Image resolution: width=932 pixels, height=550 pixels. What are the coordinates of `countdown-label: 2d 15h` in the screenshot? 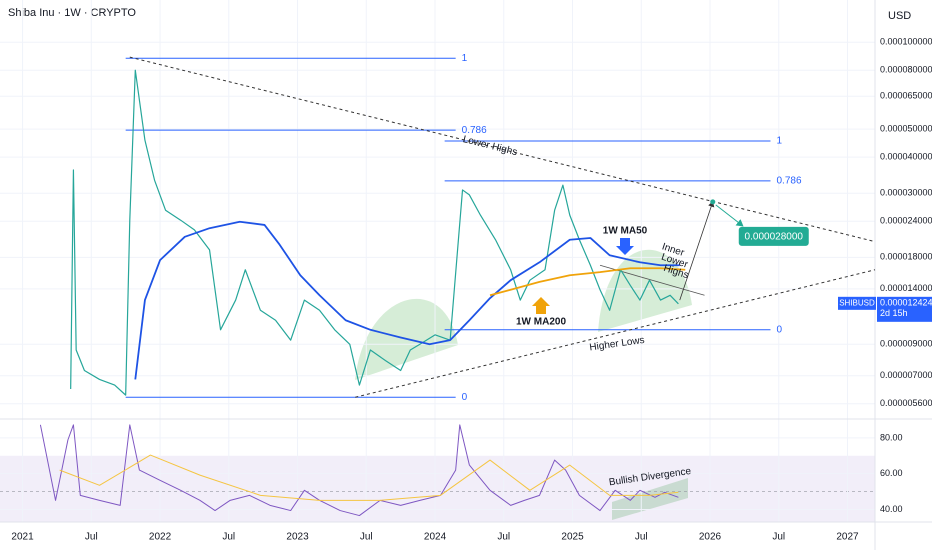 It's located at (894, 313).